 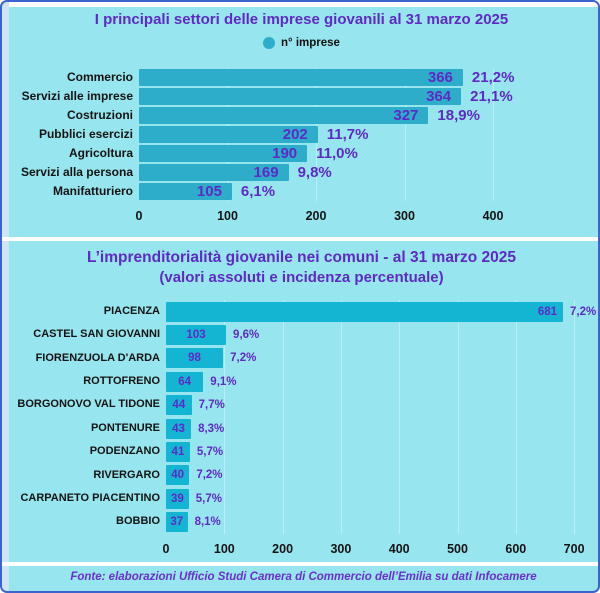 What do you see at coordinates (214, 172) in the screenshot?
I see `bar: 169` at bounding box center [214, 172].